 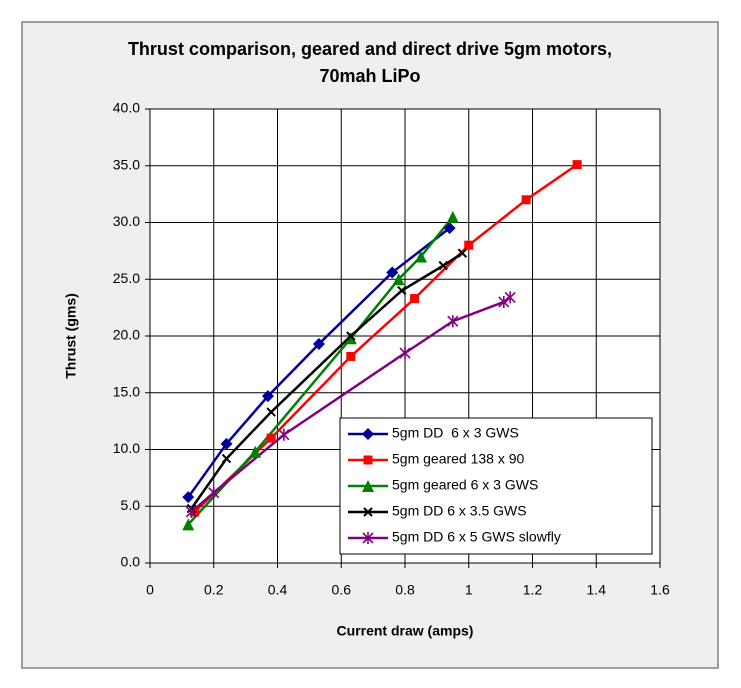 What do you see at coordinates (465, 485) in the screenshot?
I see `legend-label: 5gm geared 6 x 3 GWS` at bounding box center [465, 485].